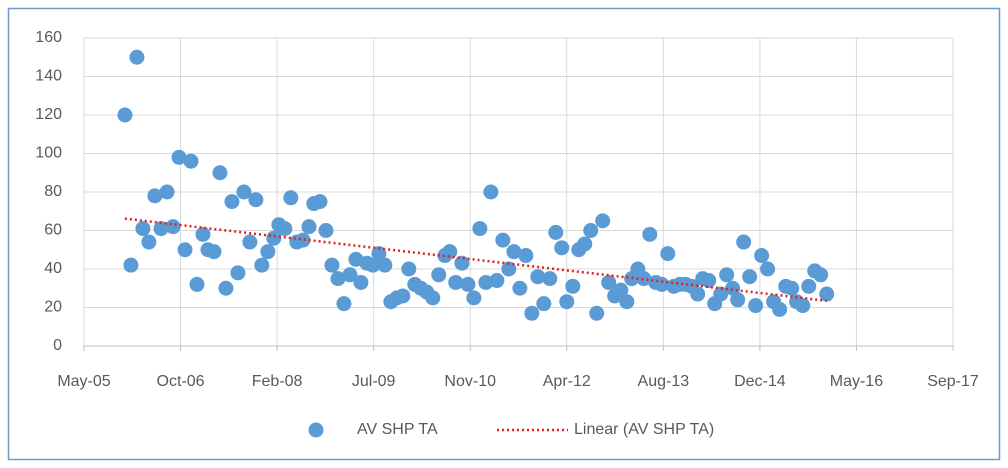  I want to click on y-tick-label: 40, so click(53, 268).